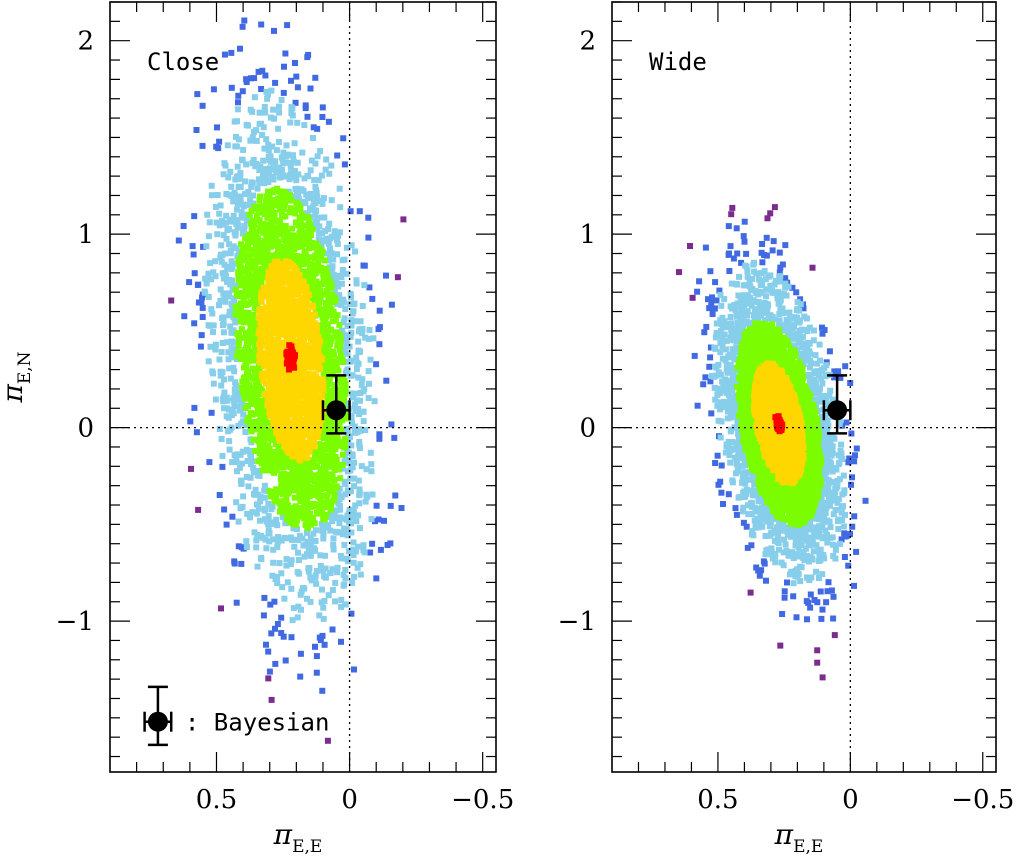 The image size is (1020, 858). I want to click on x-tick-label: −0.5, so click(482, 800).